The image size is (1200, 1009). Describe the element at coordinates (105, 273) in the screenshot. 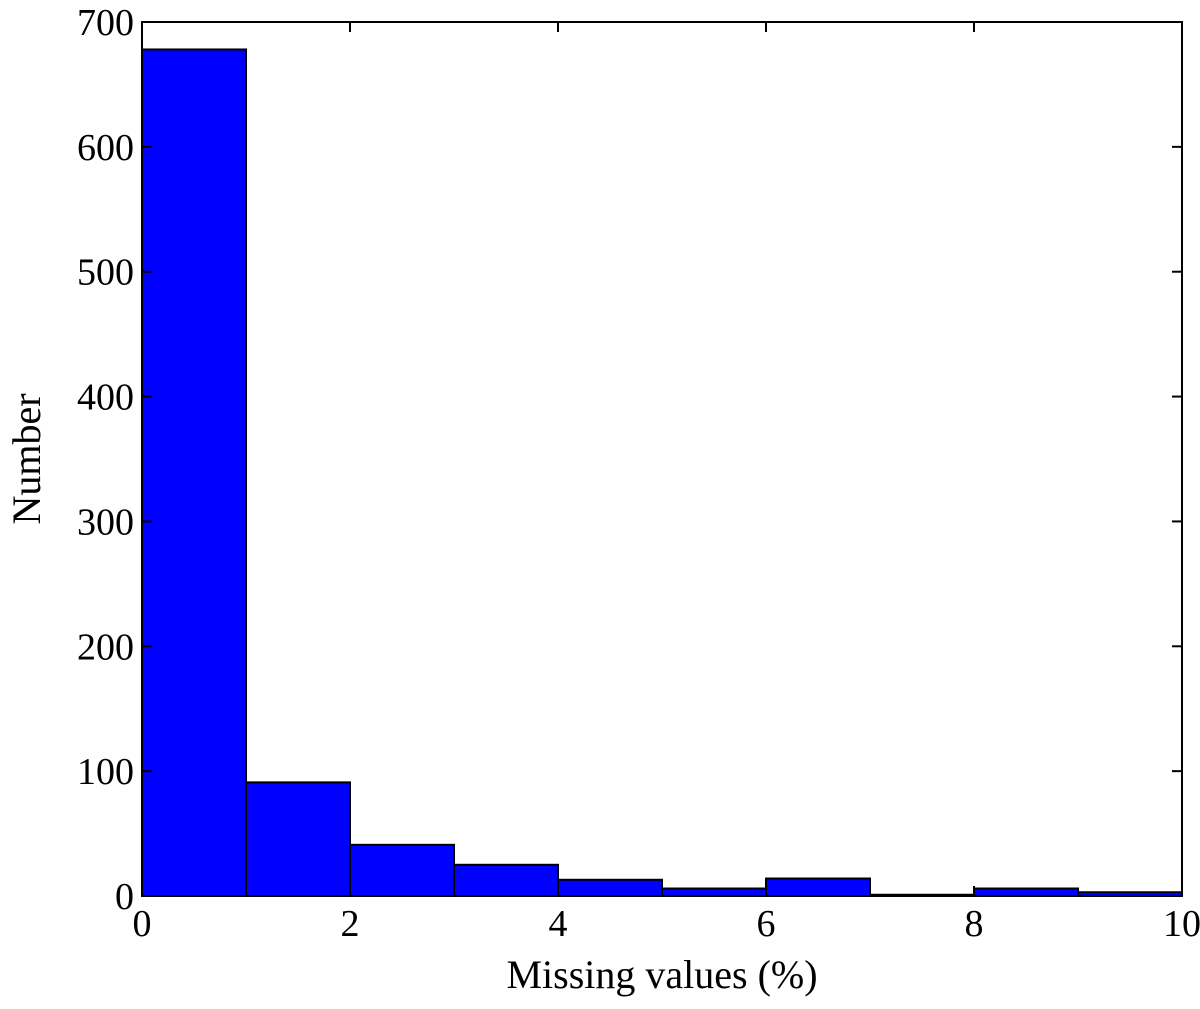

I see `y-tick-label-5: 500` at that location.